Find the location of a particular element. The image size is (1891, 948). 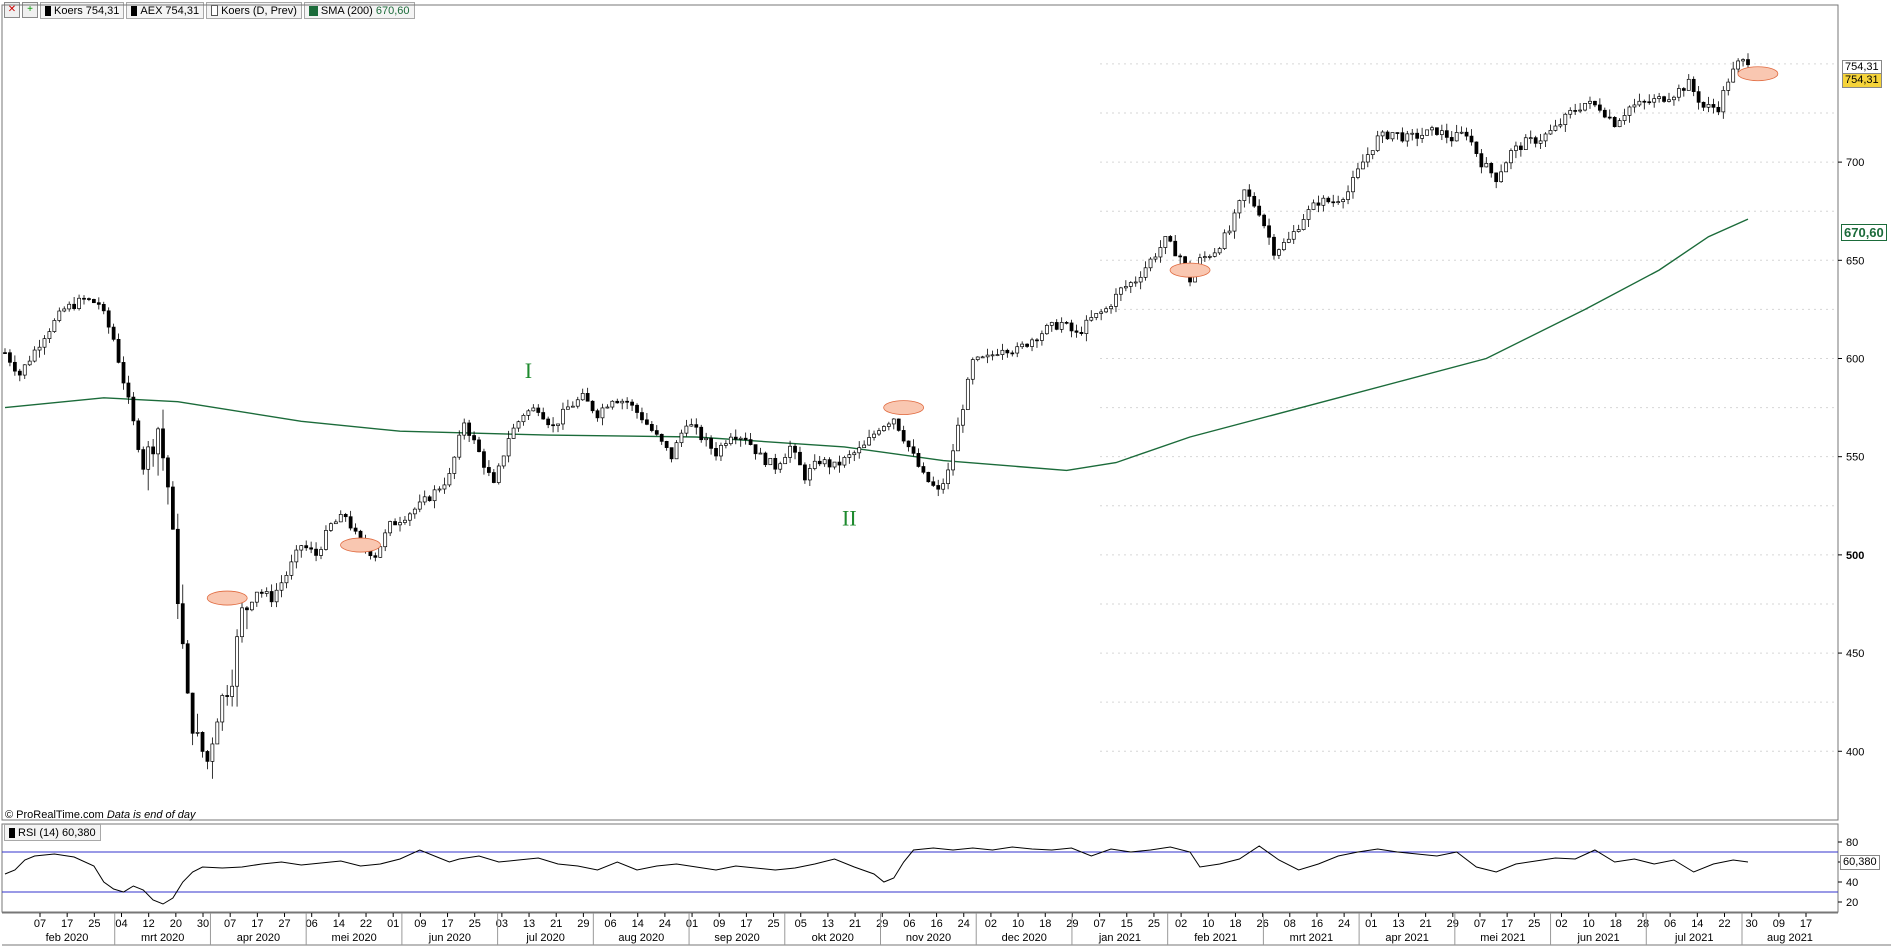

x-month-label: nov 2020 is located at coordinates (928, 938).